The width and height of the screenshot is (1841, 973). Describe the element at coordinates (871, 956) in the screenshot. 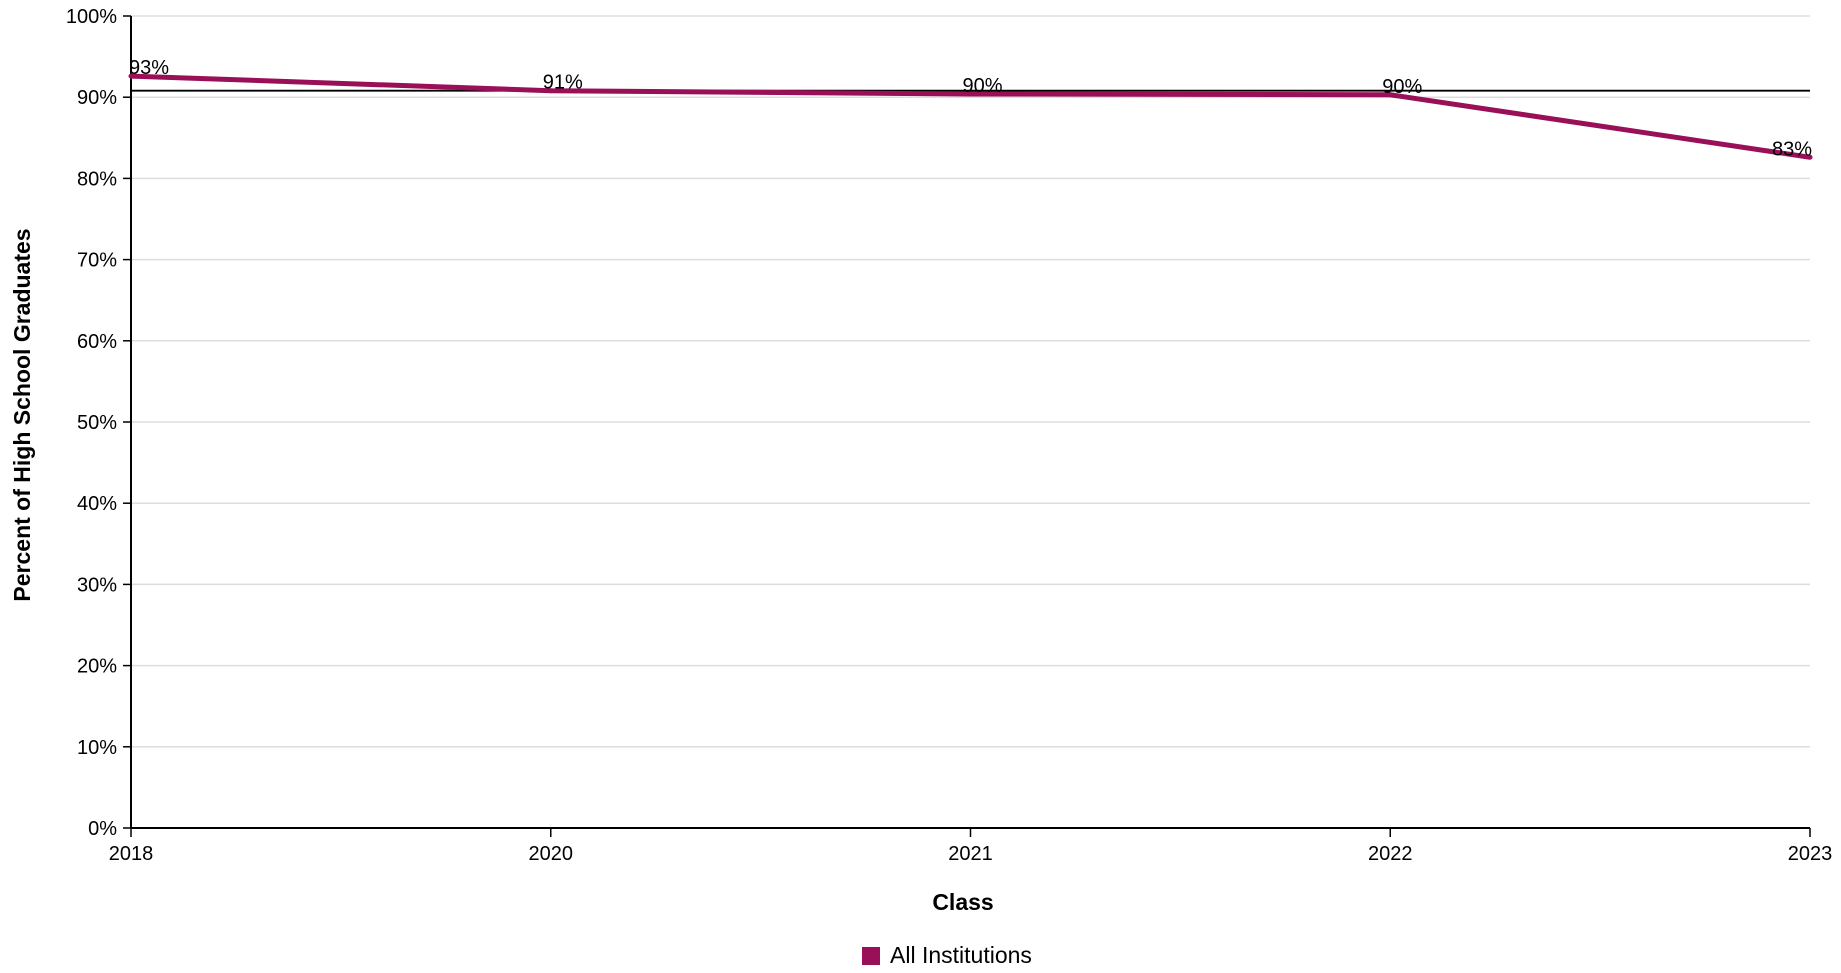

I see `legend-swatch` at that location.